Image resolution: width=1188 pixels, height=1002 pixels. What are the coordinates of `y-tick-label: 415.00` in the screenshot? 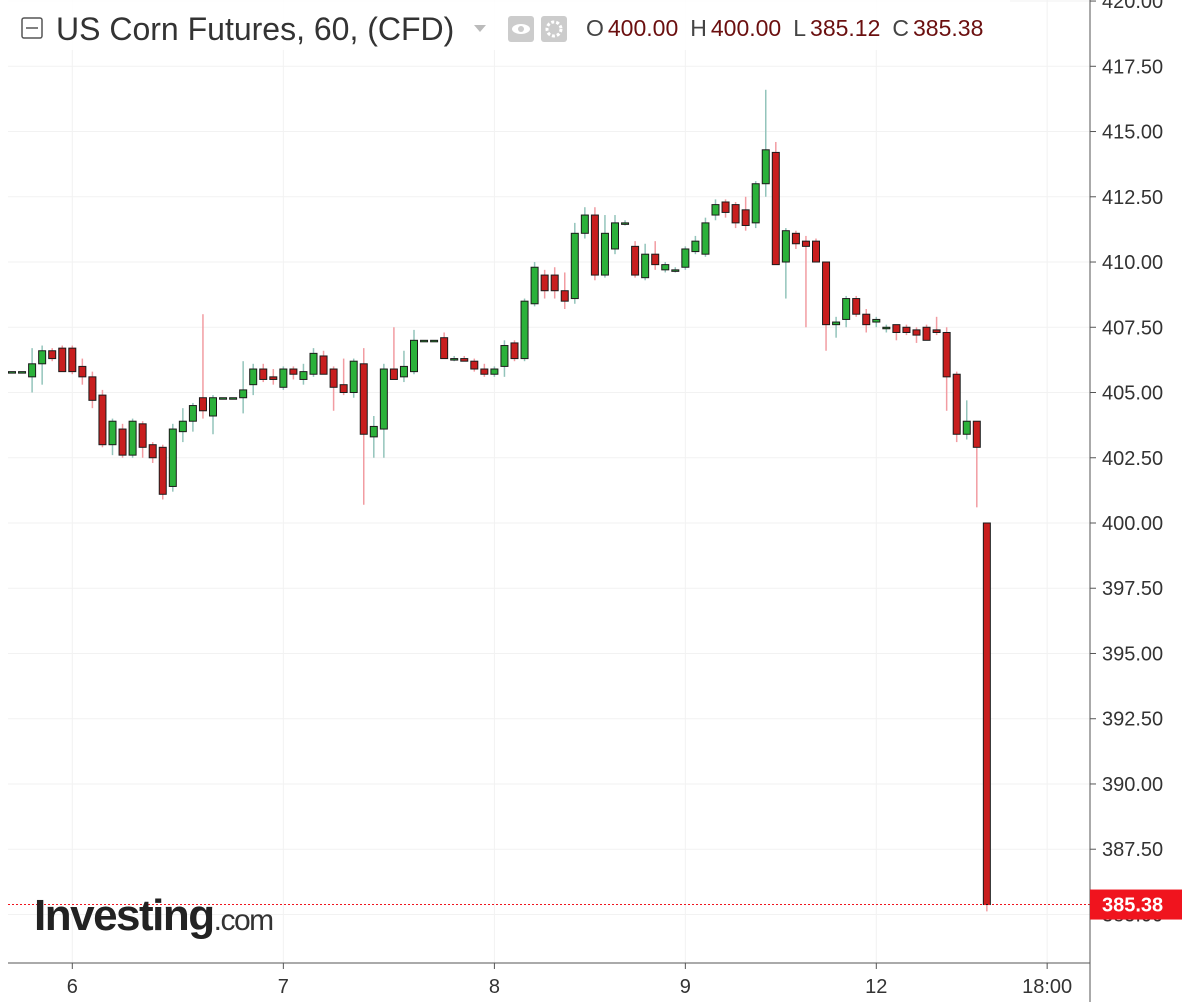 It's located at (1132, 133).